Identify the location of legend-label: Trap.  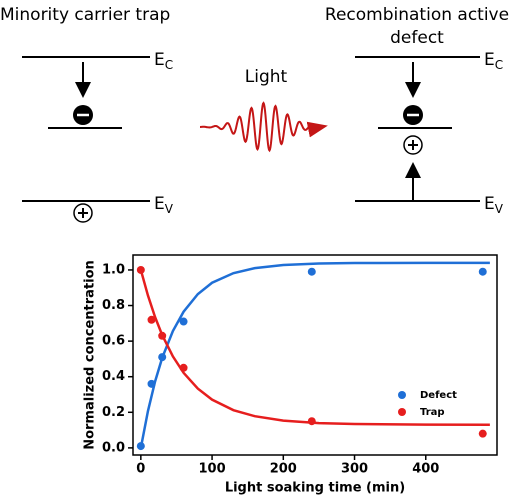
(432, 412).